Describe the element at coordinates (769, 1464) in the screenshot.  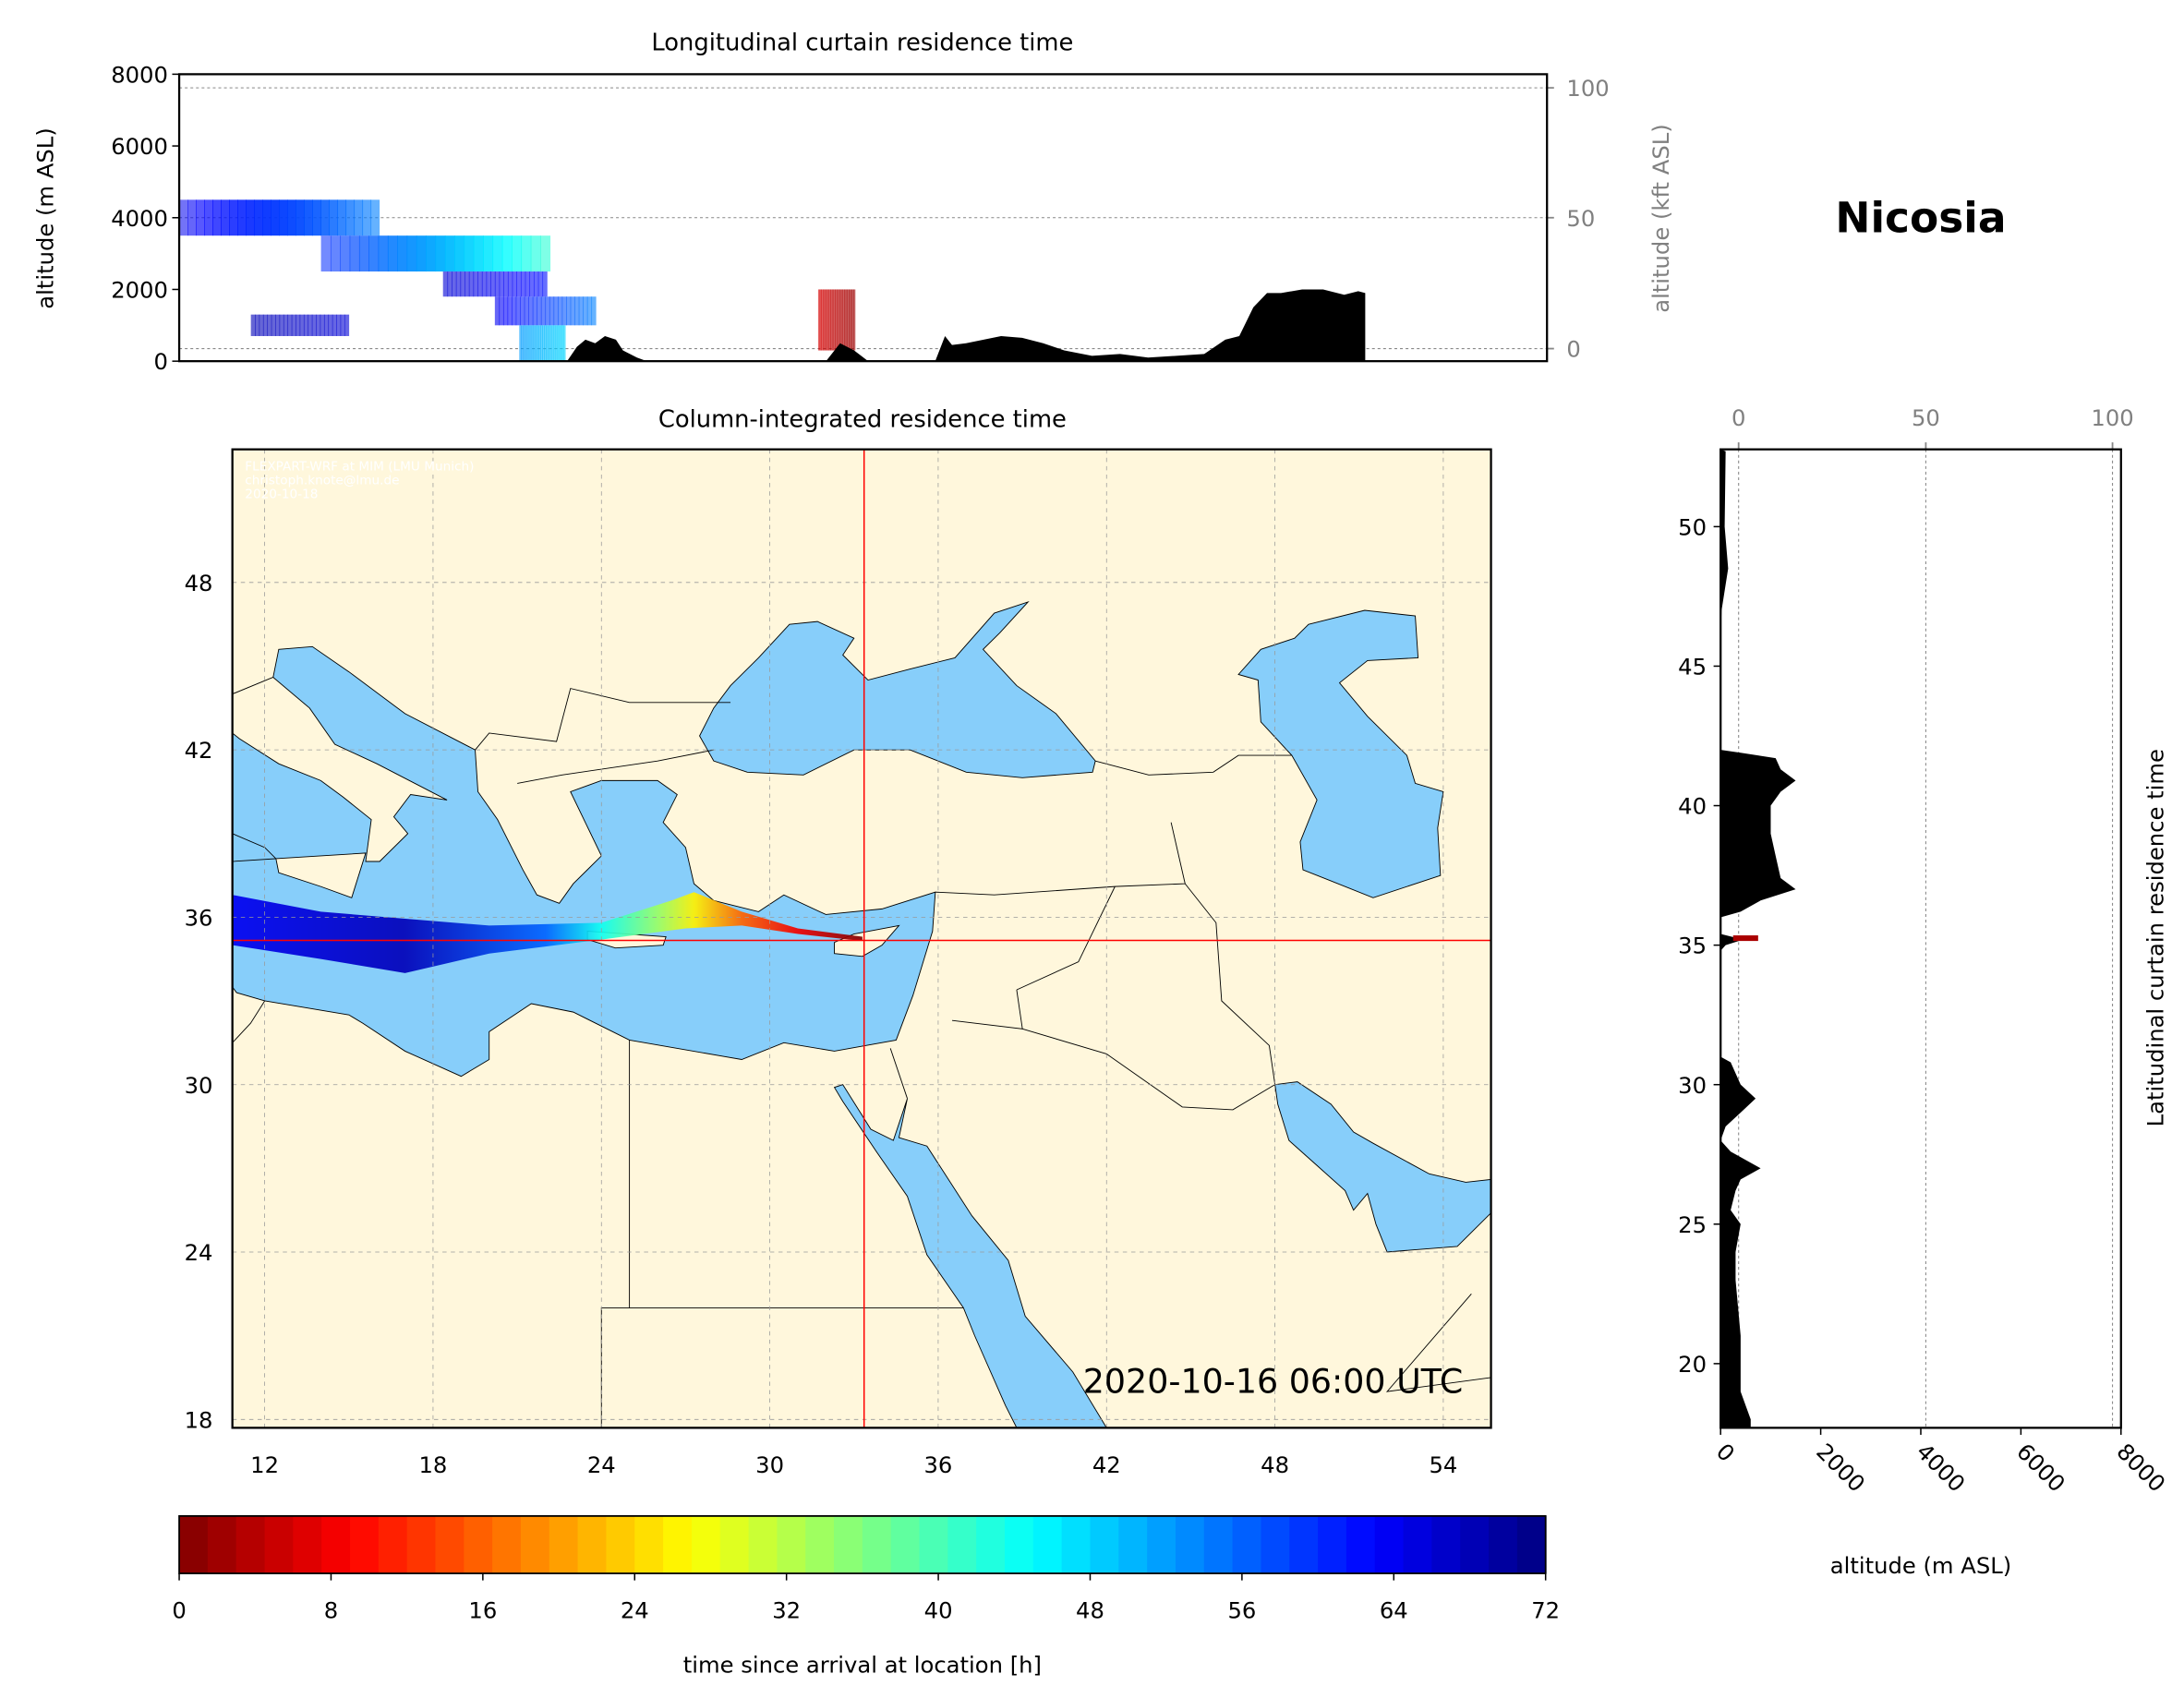
I see `map-x-tick-label: 30` at that location.